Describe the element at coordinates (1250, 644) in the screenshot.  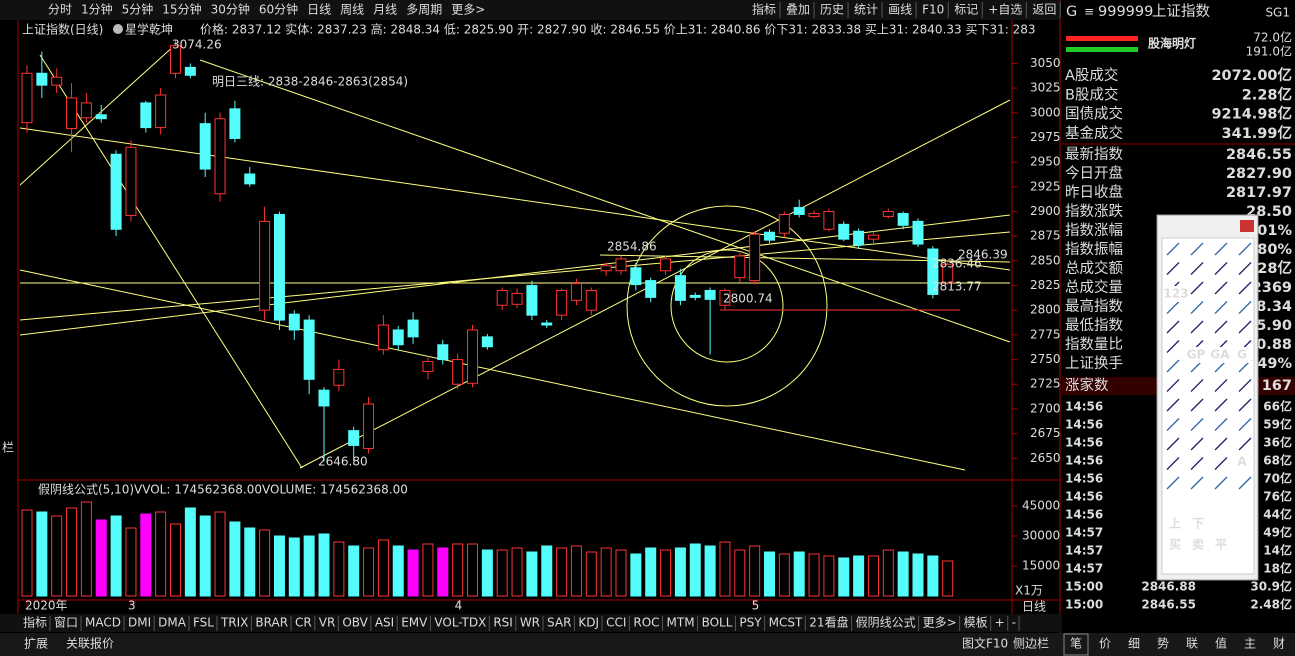
I see `quote-tab: 主` at that location.